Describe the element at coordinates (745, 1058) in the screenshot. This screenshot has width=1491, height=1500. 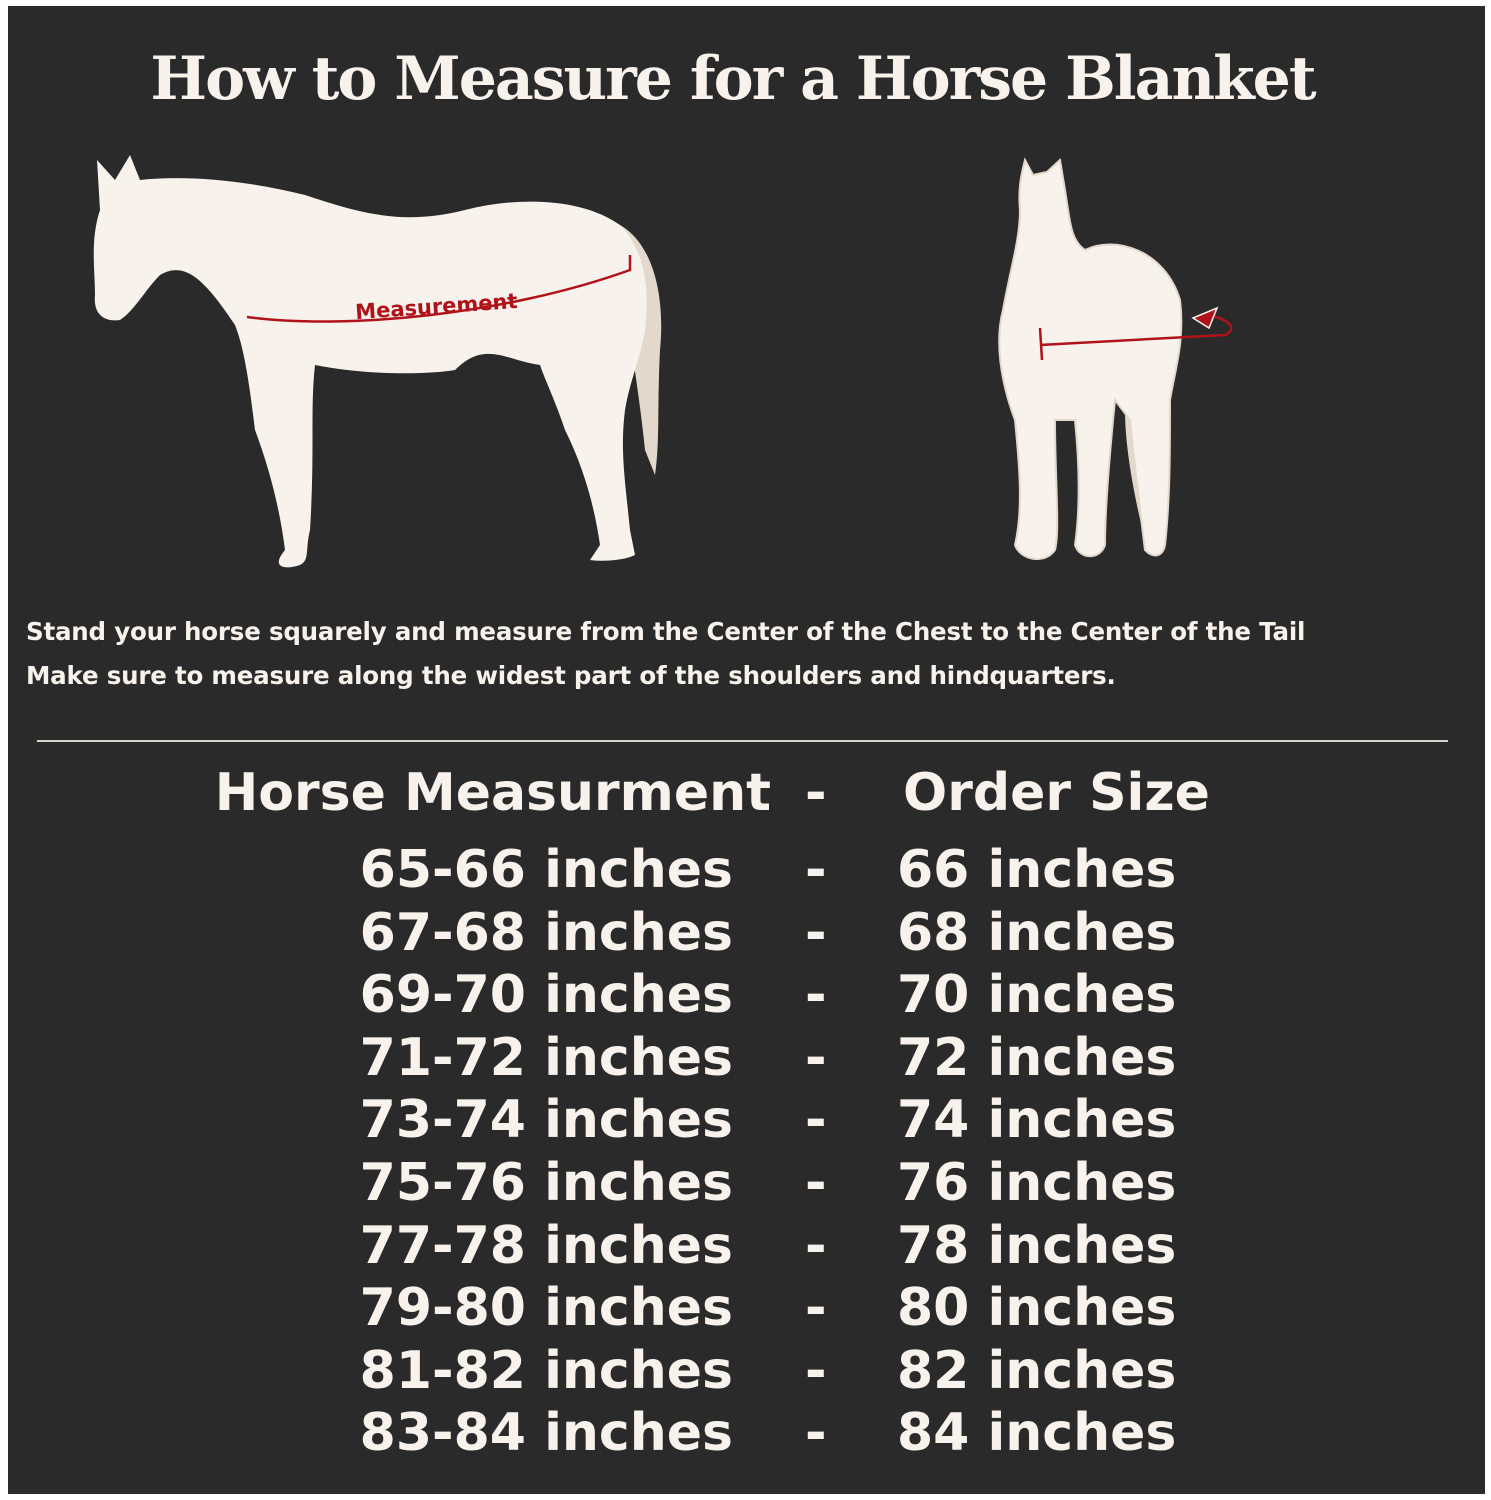
I see `size-table-row: 71-72 inches - 72 inches` at that location.